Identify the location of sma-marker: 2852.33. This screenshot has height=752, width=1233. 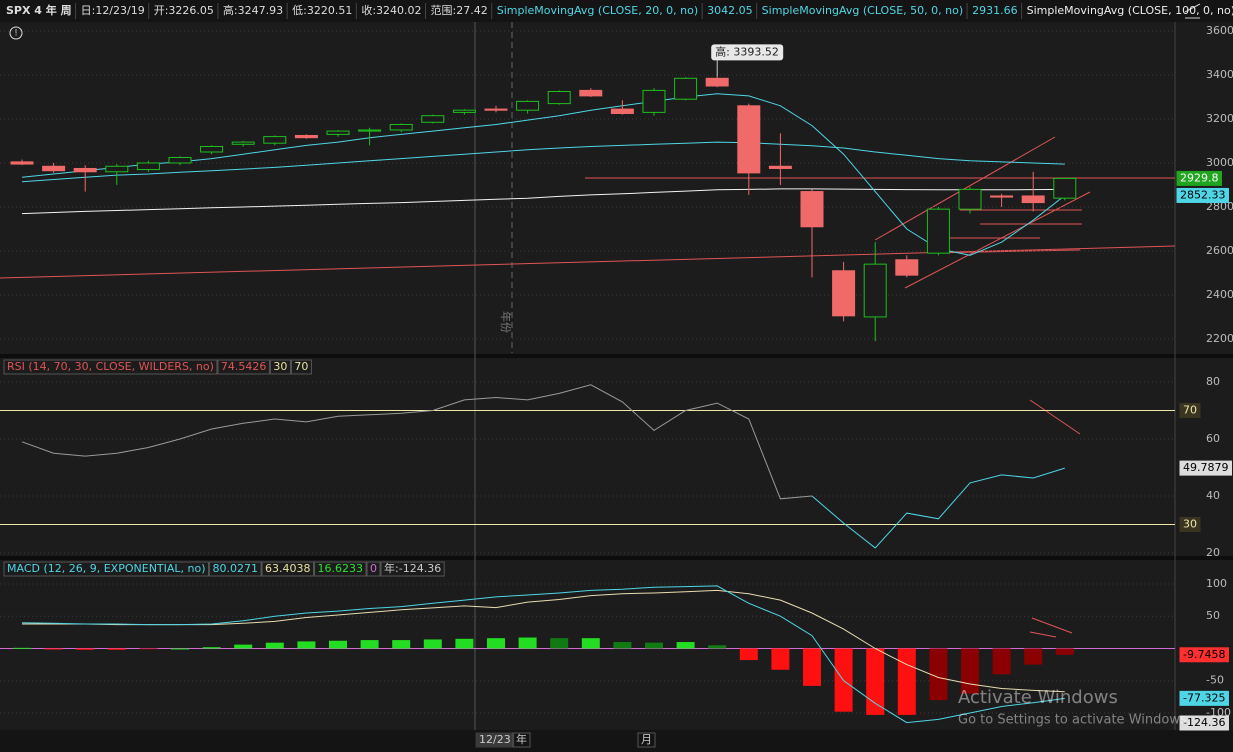
(1203, 194).